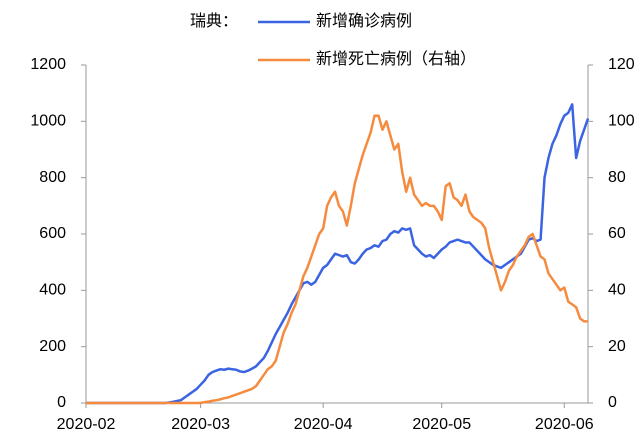  What do you see at coordinates (396, 59) in the screenshot?
I see `legend-label: 新增死亡病例（右轴）` at bounding box center [396, 59].